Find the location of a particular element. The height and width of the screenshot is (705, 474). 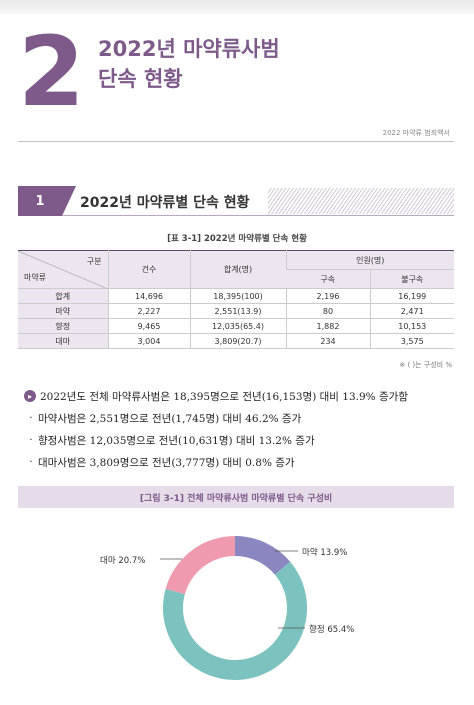

chapter-title: 2022년 마약류사범 단속 현황 is located at coordinates (189, 64).